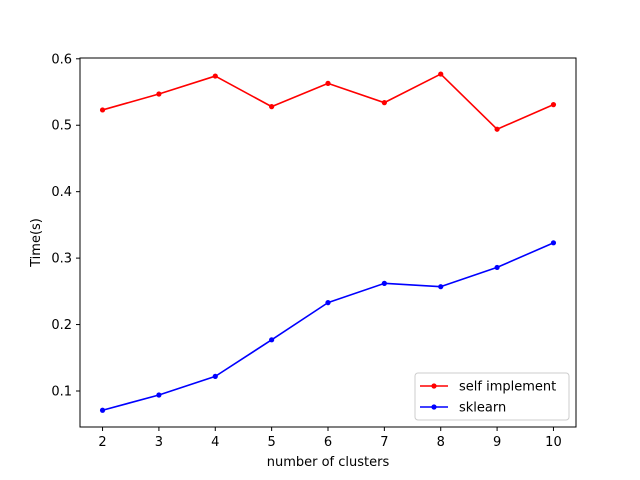 This screenshot has width=640, height=480. I want to click on legend-label: self implement, so click(507, 387).